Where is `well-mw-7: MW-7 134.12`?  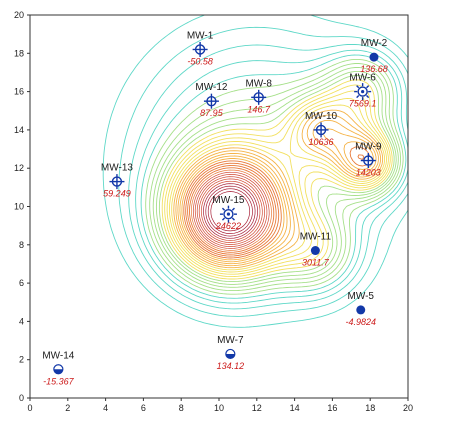 well-mw-7: MW-7 134.12 is located at coordinates (231, 353).